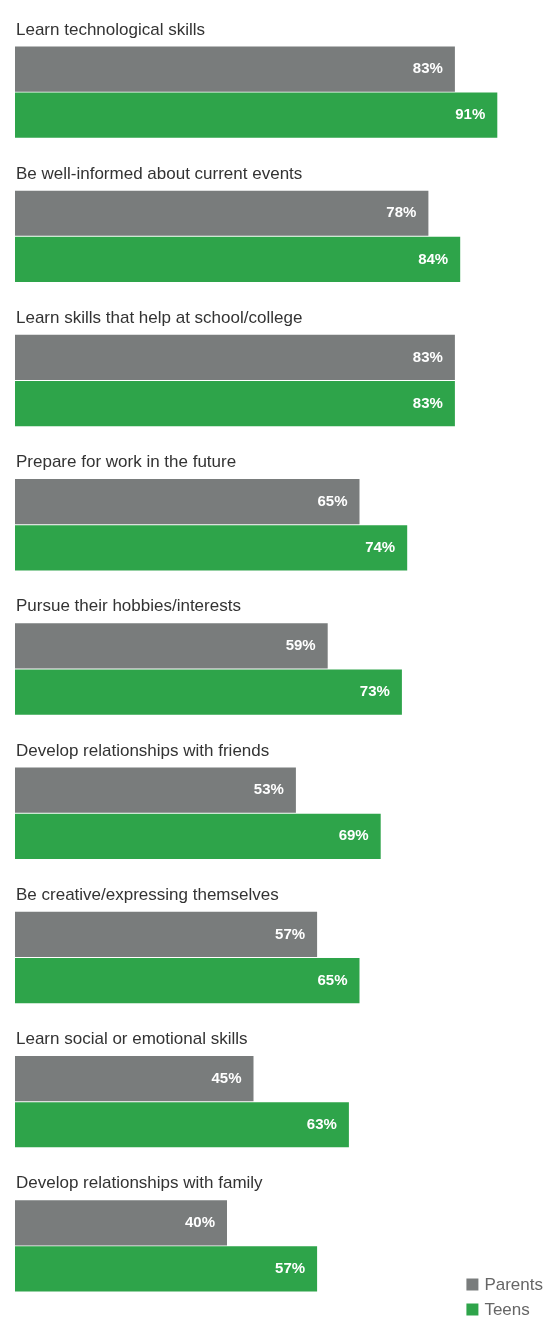  What do you see at coordinates (110, 29) in the screenshot?
I see `y-tick-label: Learn technological skills` at bounding box center [110, 29].